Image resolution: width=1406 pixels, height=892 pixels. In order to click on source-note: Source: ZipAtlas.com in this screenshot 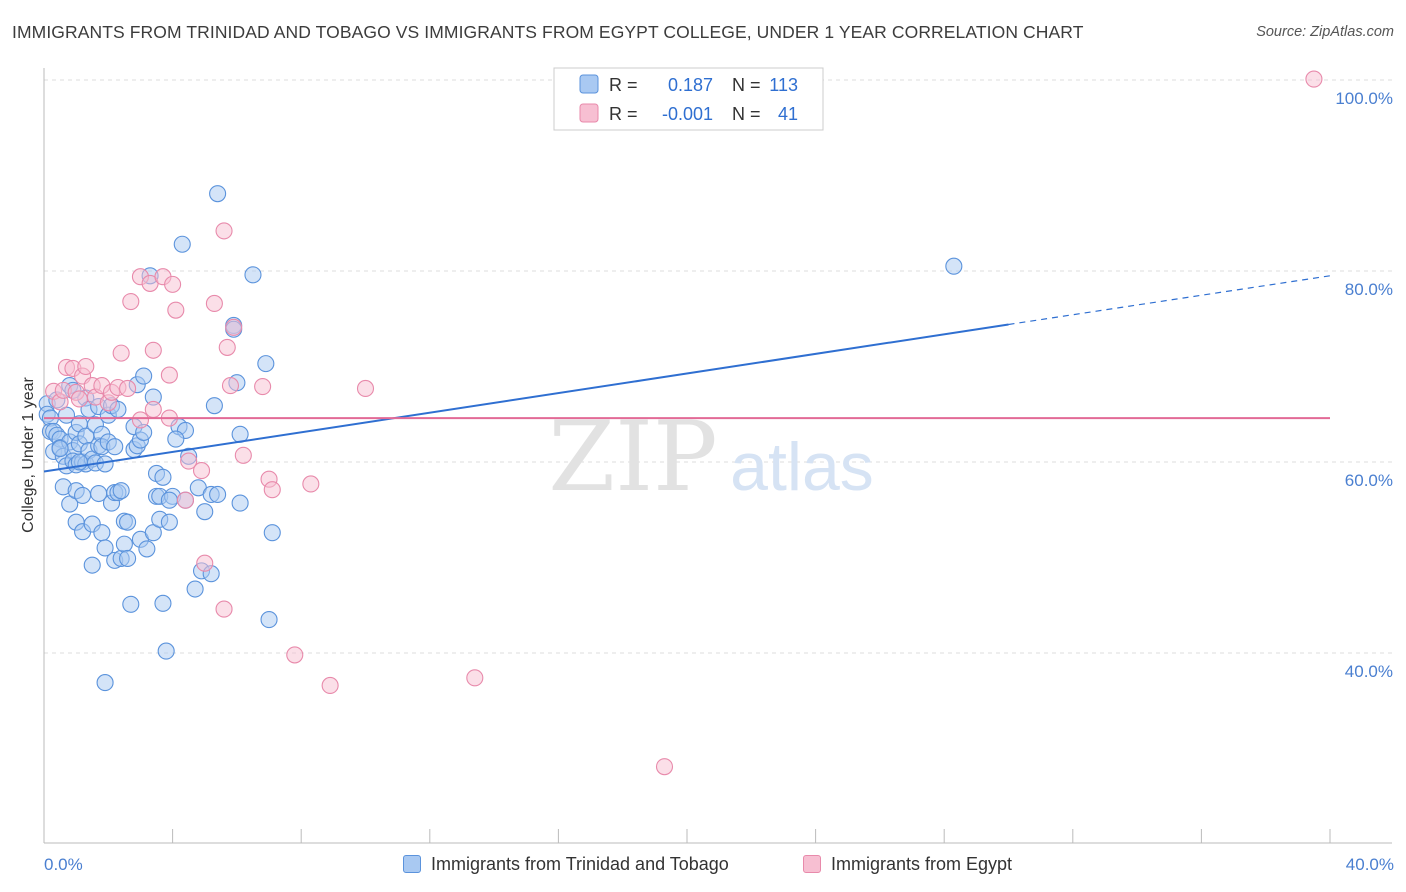, I will do `click(1325, 32)`.